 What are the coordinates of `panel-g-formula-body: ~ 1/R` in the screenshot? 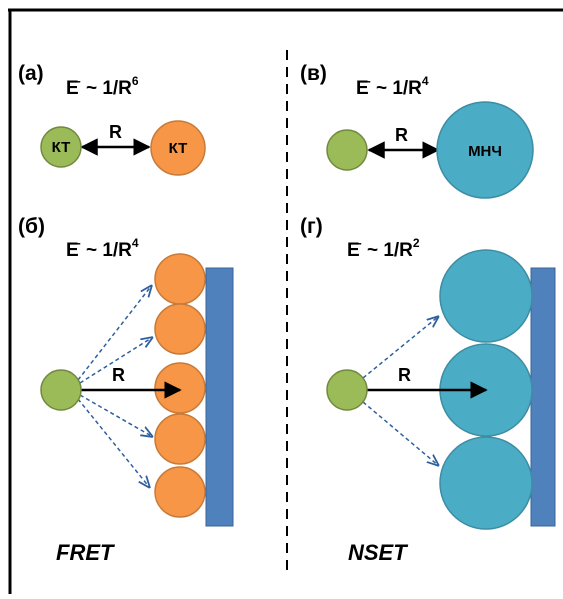 It's located at (387, 250).